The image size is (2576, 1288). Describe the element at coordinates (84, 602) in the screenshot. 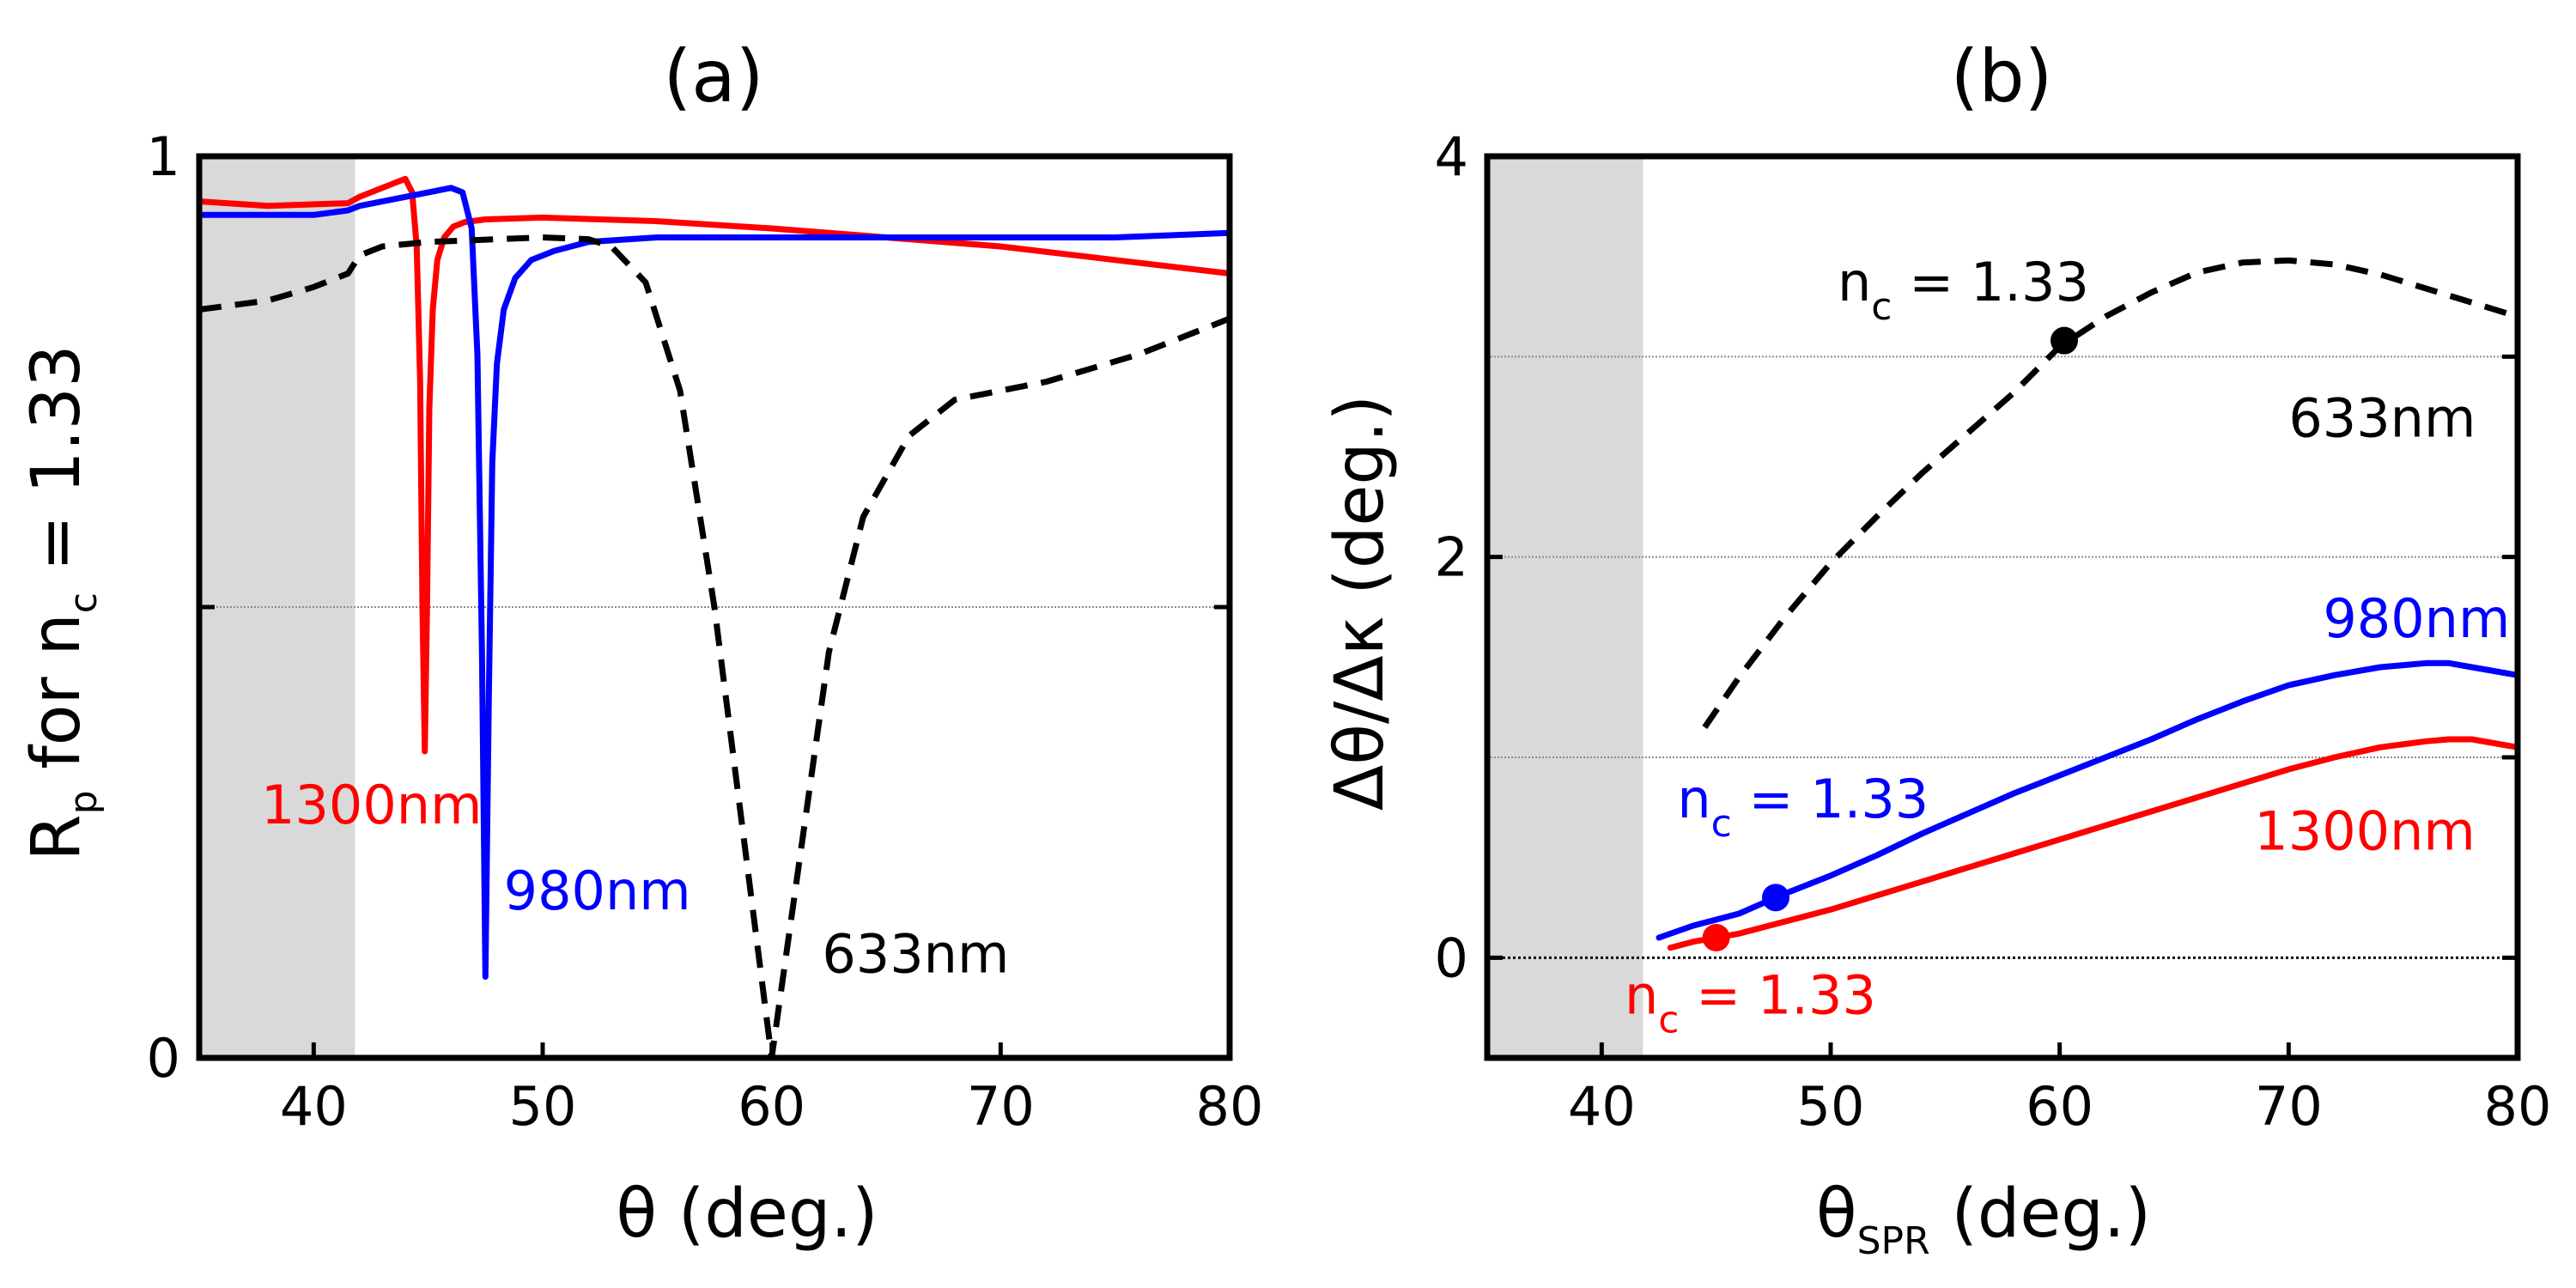

I see `panel-a-ylabel-sub2: c` at that location.